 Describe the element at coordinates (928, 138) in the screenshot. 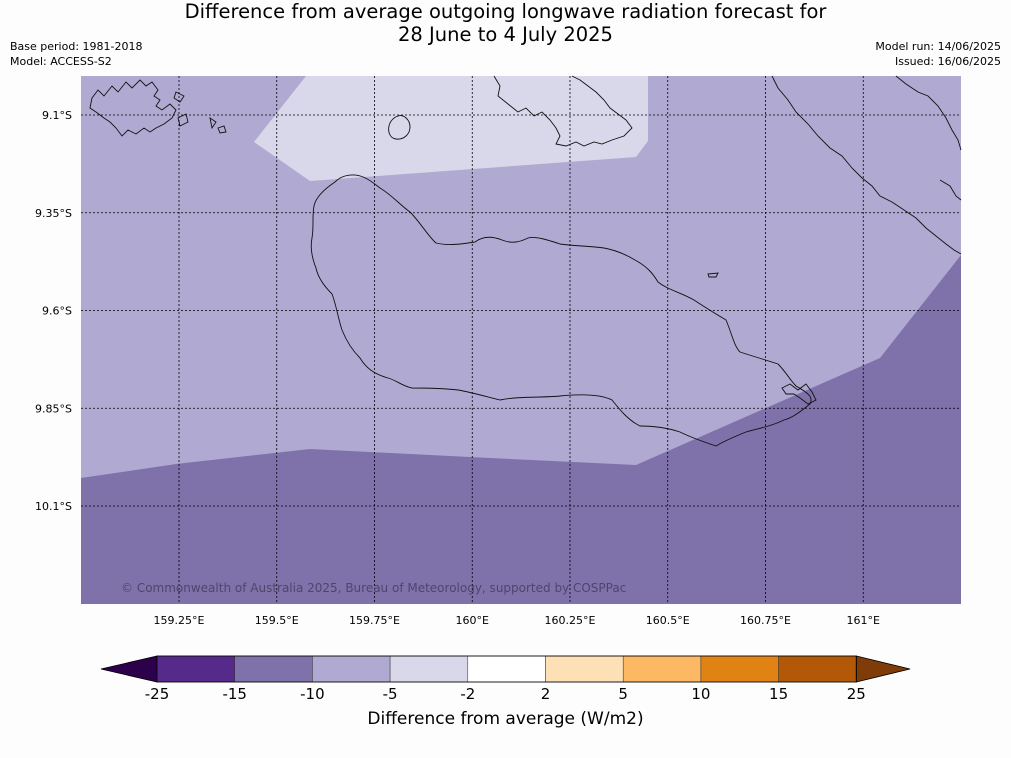

I see `coastline-east-fringe` at that location.